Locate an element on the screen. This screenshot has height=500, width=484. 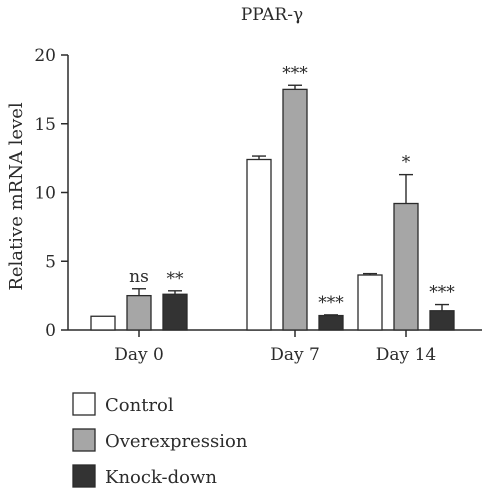
y-tick-label: 20 is located at coordinates (45, 56).